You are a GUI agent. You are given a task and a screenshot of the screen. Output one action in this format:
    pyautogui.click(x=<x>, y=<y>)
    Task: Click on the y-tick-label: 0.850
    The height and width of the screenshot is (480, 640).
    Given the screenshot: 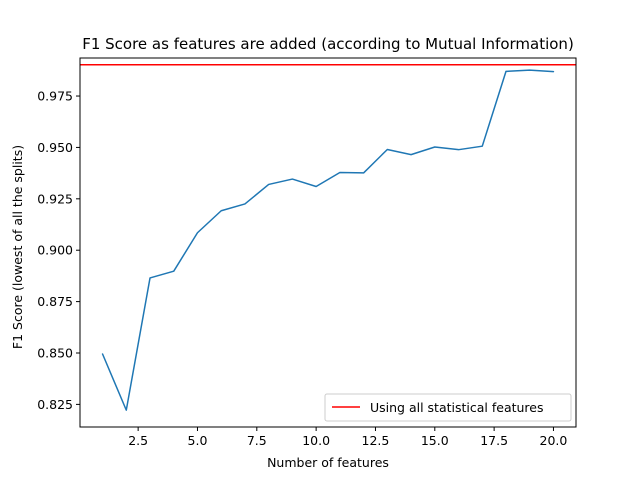 What is the action you would take?
    pyautogui.click(x=55, y=352)
    